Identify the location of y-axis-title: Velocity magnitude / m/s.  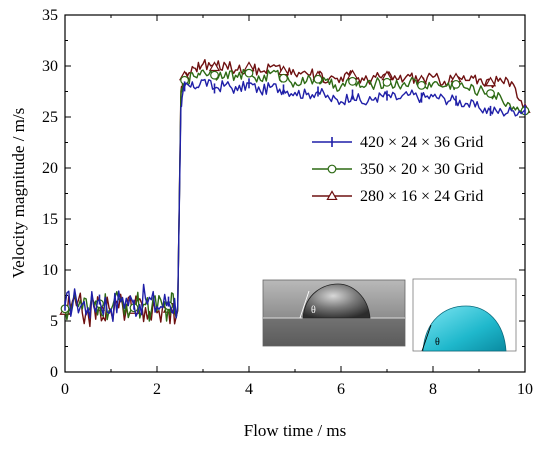
(18, 193).